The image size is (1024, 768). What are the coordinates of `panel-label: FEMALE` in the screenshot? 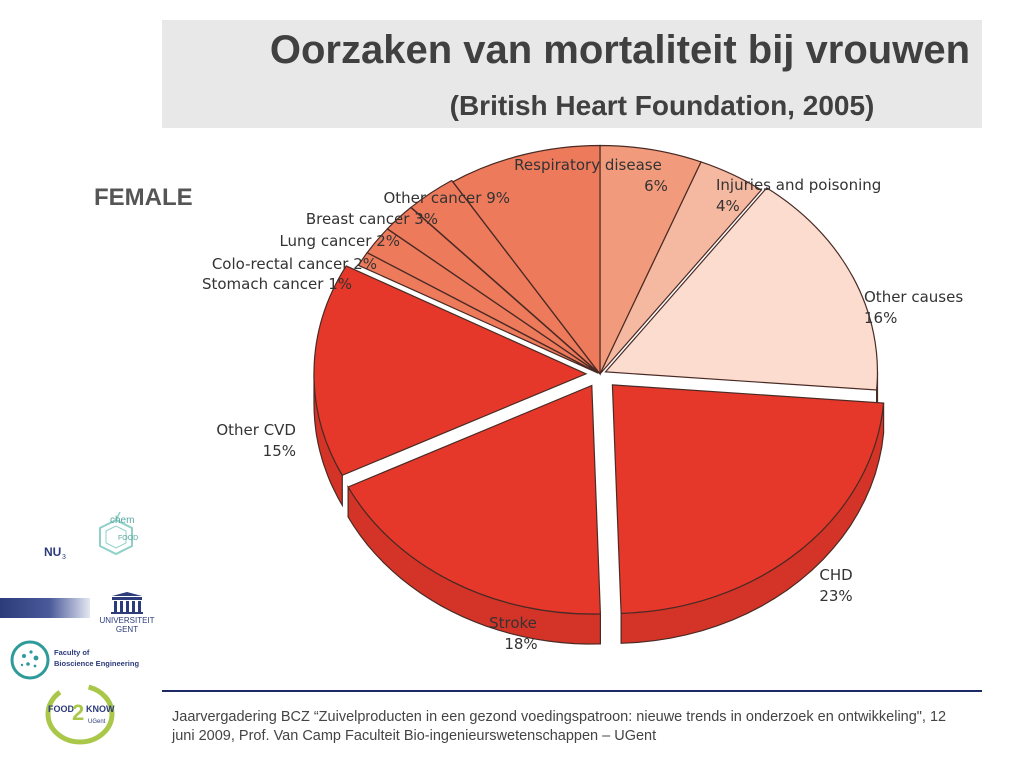 It's located at (143, 197).